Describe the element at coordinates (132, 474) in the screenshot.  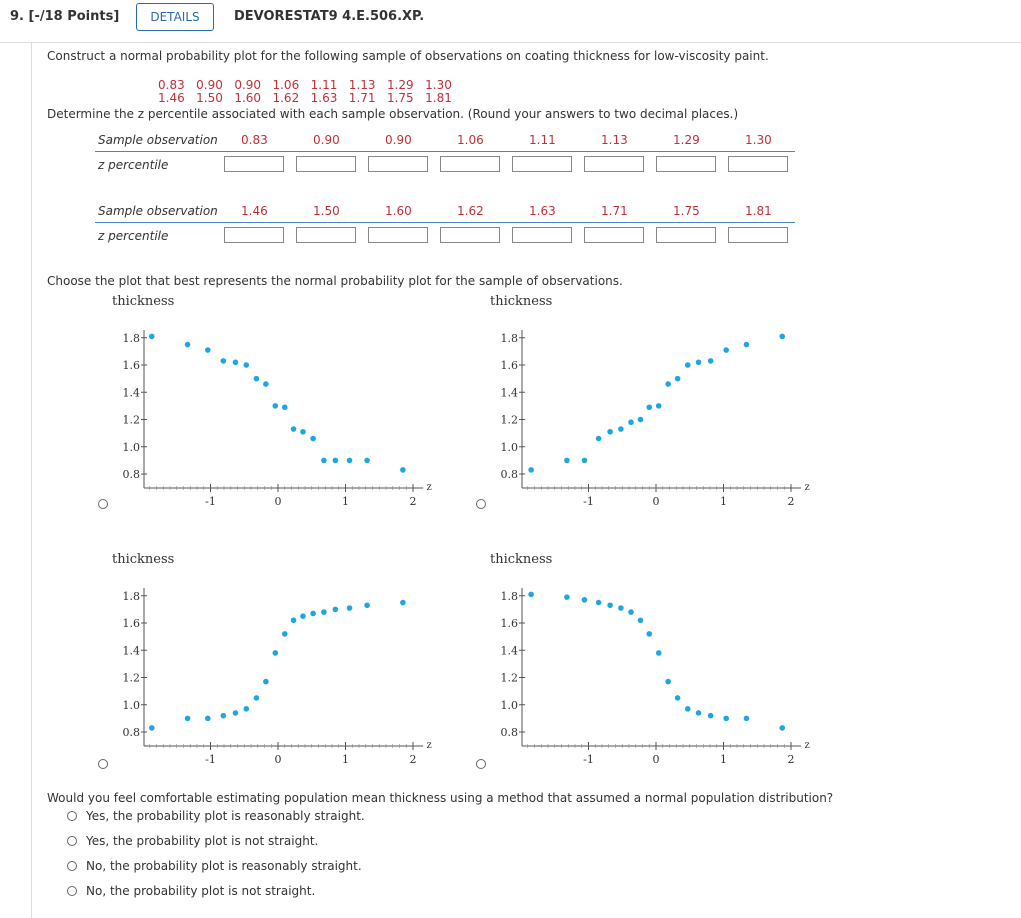
I see `plot-1-ytick-label: 0.8` at that location.